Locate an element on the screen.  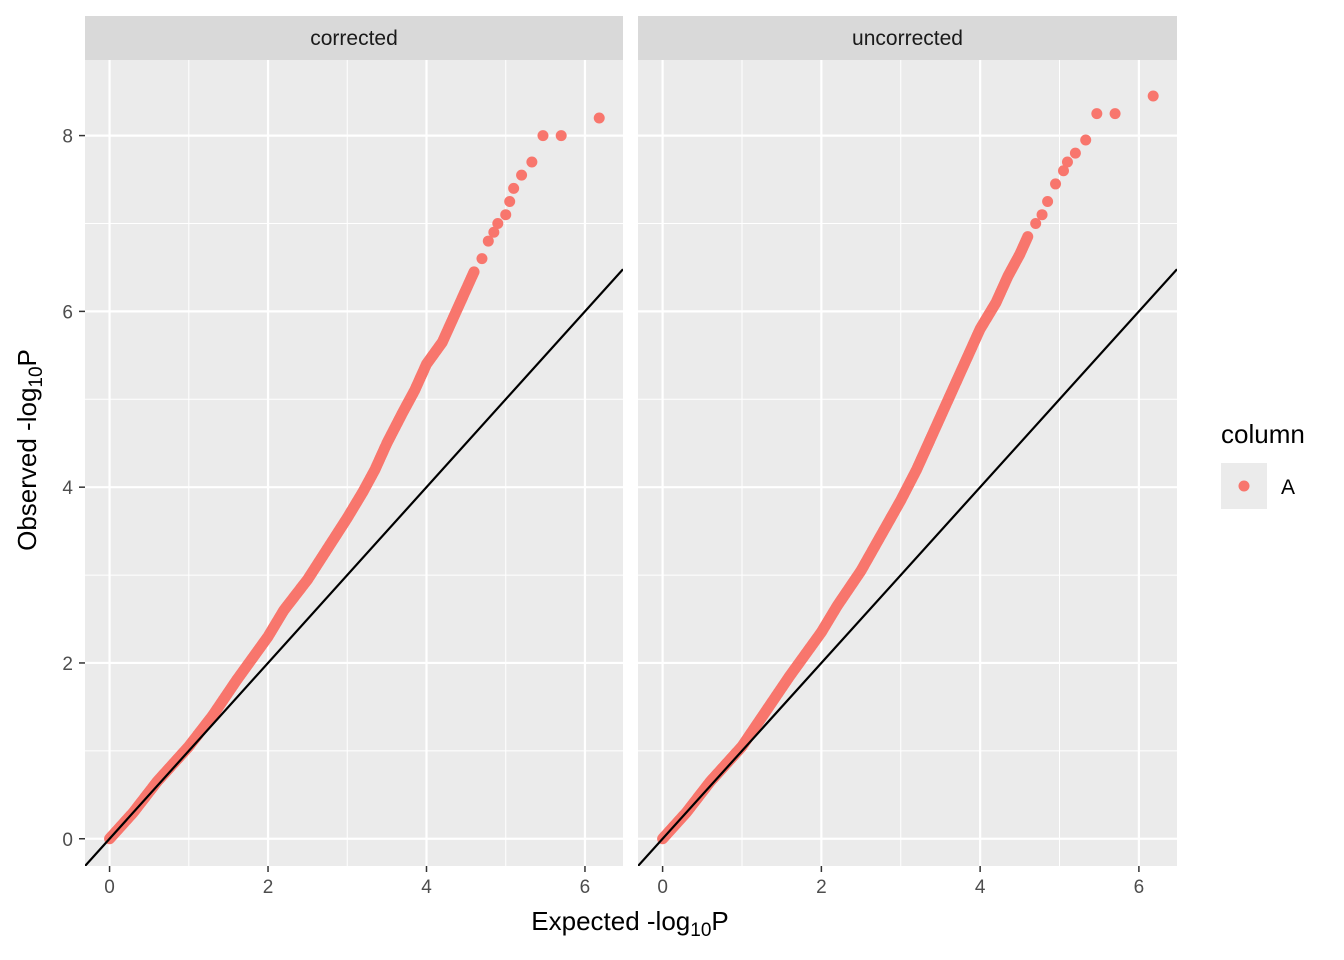
legend-title: column is located at coordinates (1263, 434).